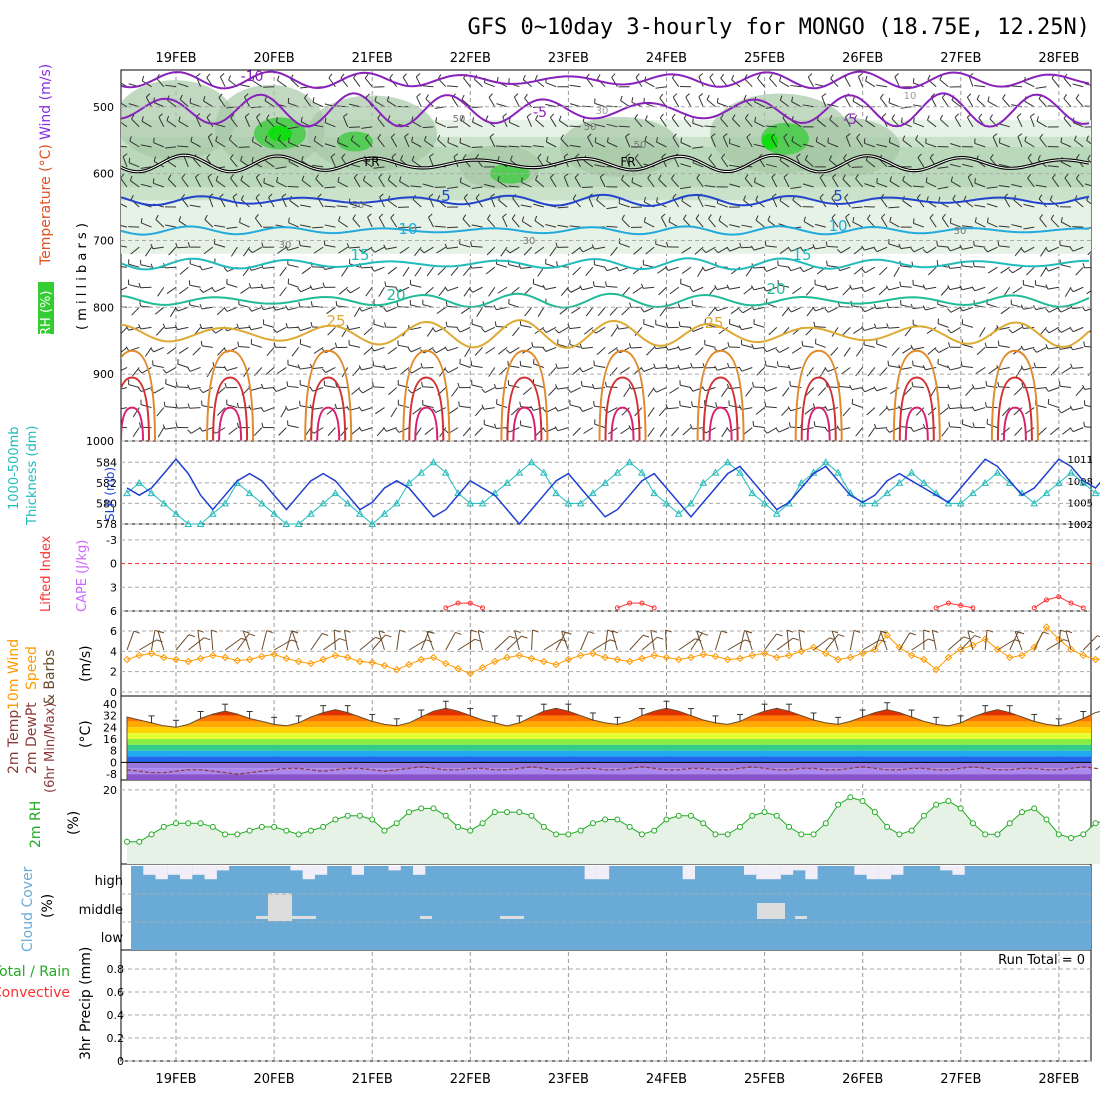  What do you see at coordinates (280, 133) in the screenshot?
I see `rh-saturated` at bounding box center [280, 133].